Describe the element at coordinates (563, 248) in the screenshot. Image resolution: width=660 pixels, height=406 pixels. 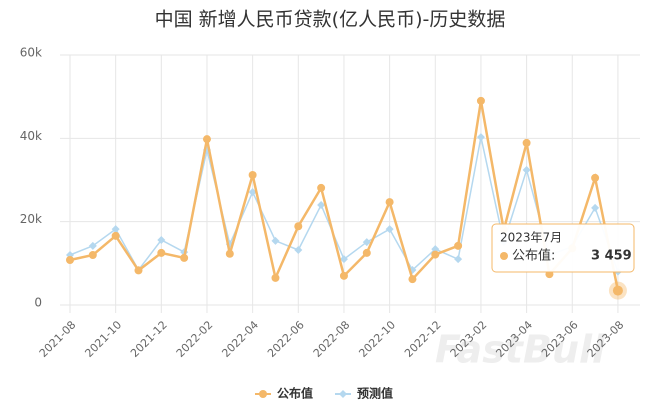
I see `tooltip-box` at that location.